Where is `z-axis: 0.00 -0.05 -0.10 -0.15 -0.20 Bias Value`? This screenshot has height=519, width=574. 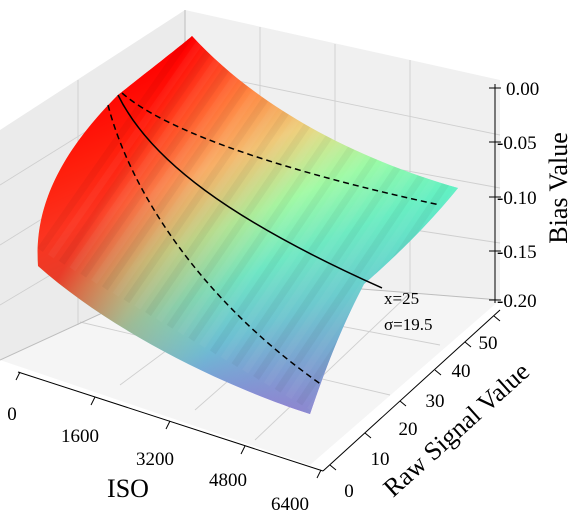
z-axis: 0.00 -0.05 -0.10 -0.15 -0.20 Bias Value is located at coordinates (531, 195).